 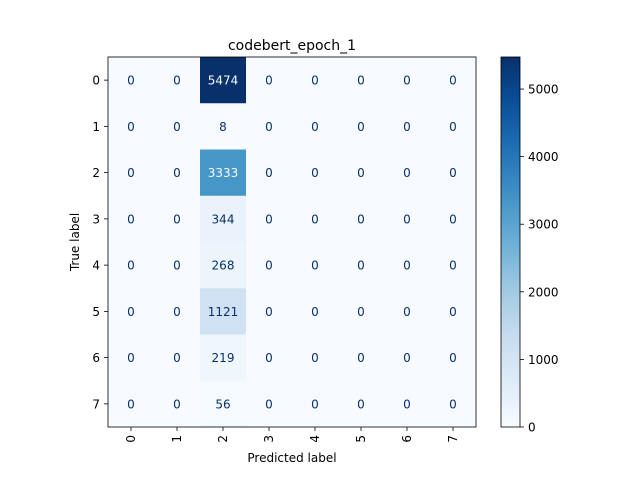 I want to click on x-tick-label: 5, so click(x=361, y=439).